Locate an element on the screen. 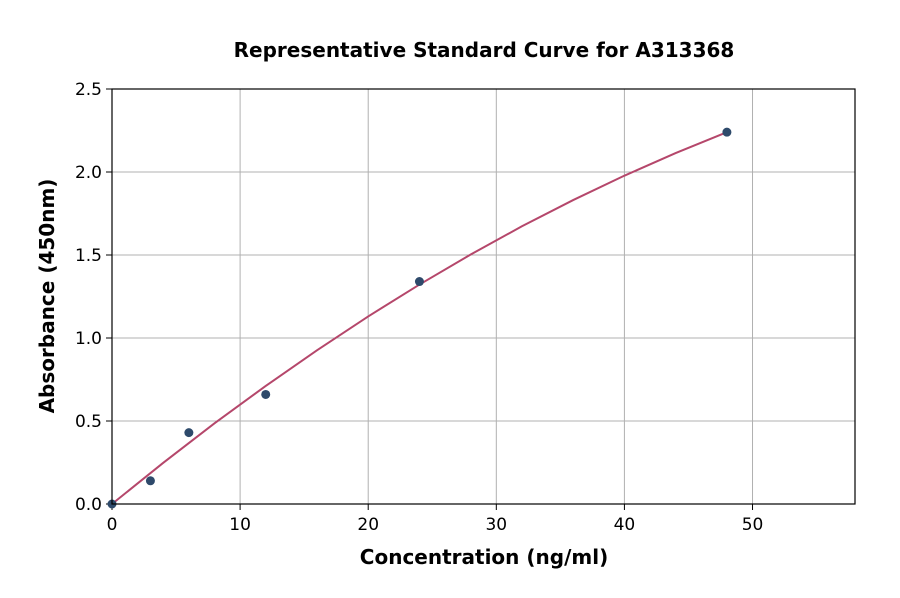 The width and height of the screenshot is (900, 598). x-axis-label: Concentration (ng/ml) is located at coordinates (484, 557).